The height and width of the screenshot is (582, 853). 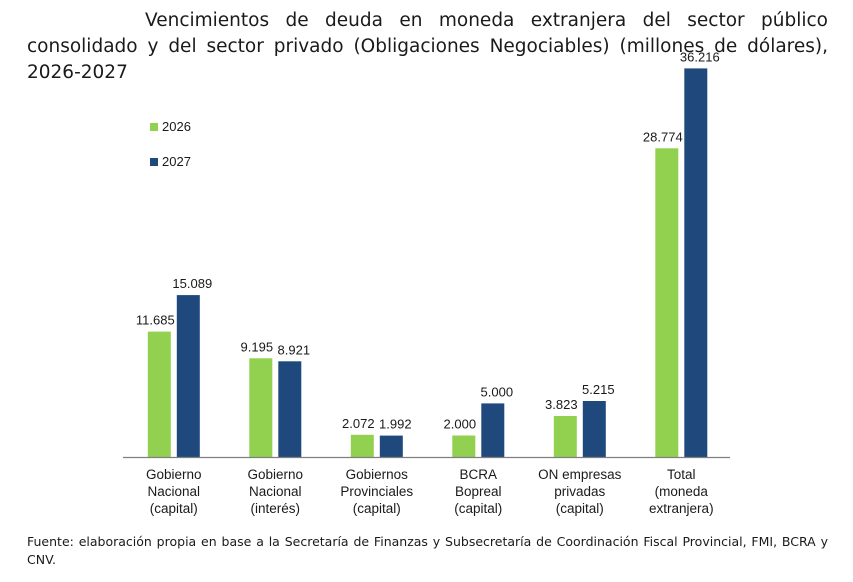 I want to click on category-label-2-line-1: Gobierno, so click(x=276, y=474).